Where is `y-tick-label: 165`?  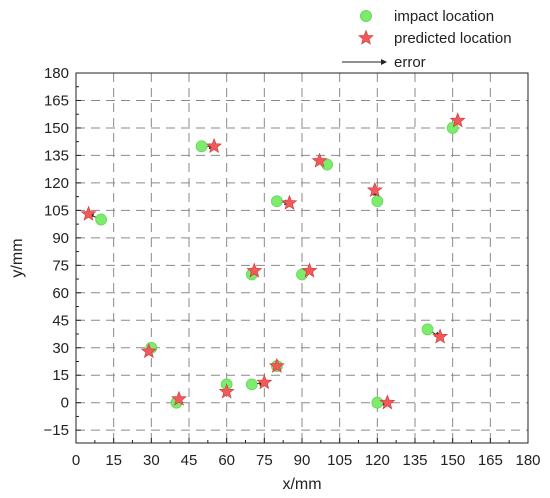
y-tick-label: 165 is located at coordinates (56, 100).